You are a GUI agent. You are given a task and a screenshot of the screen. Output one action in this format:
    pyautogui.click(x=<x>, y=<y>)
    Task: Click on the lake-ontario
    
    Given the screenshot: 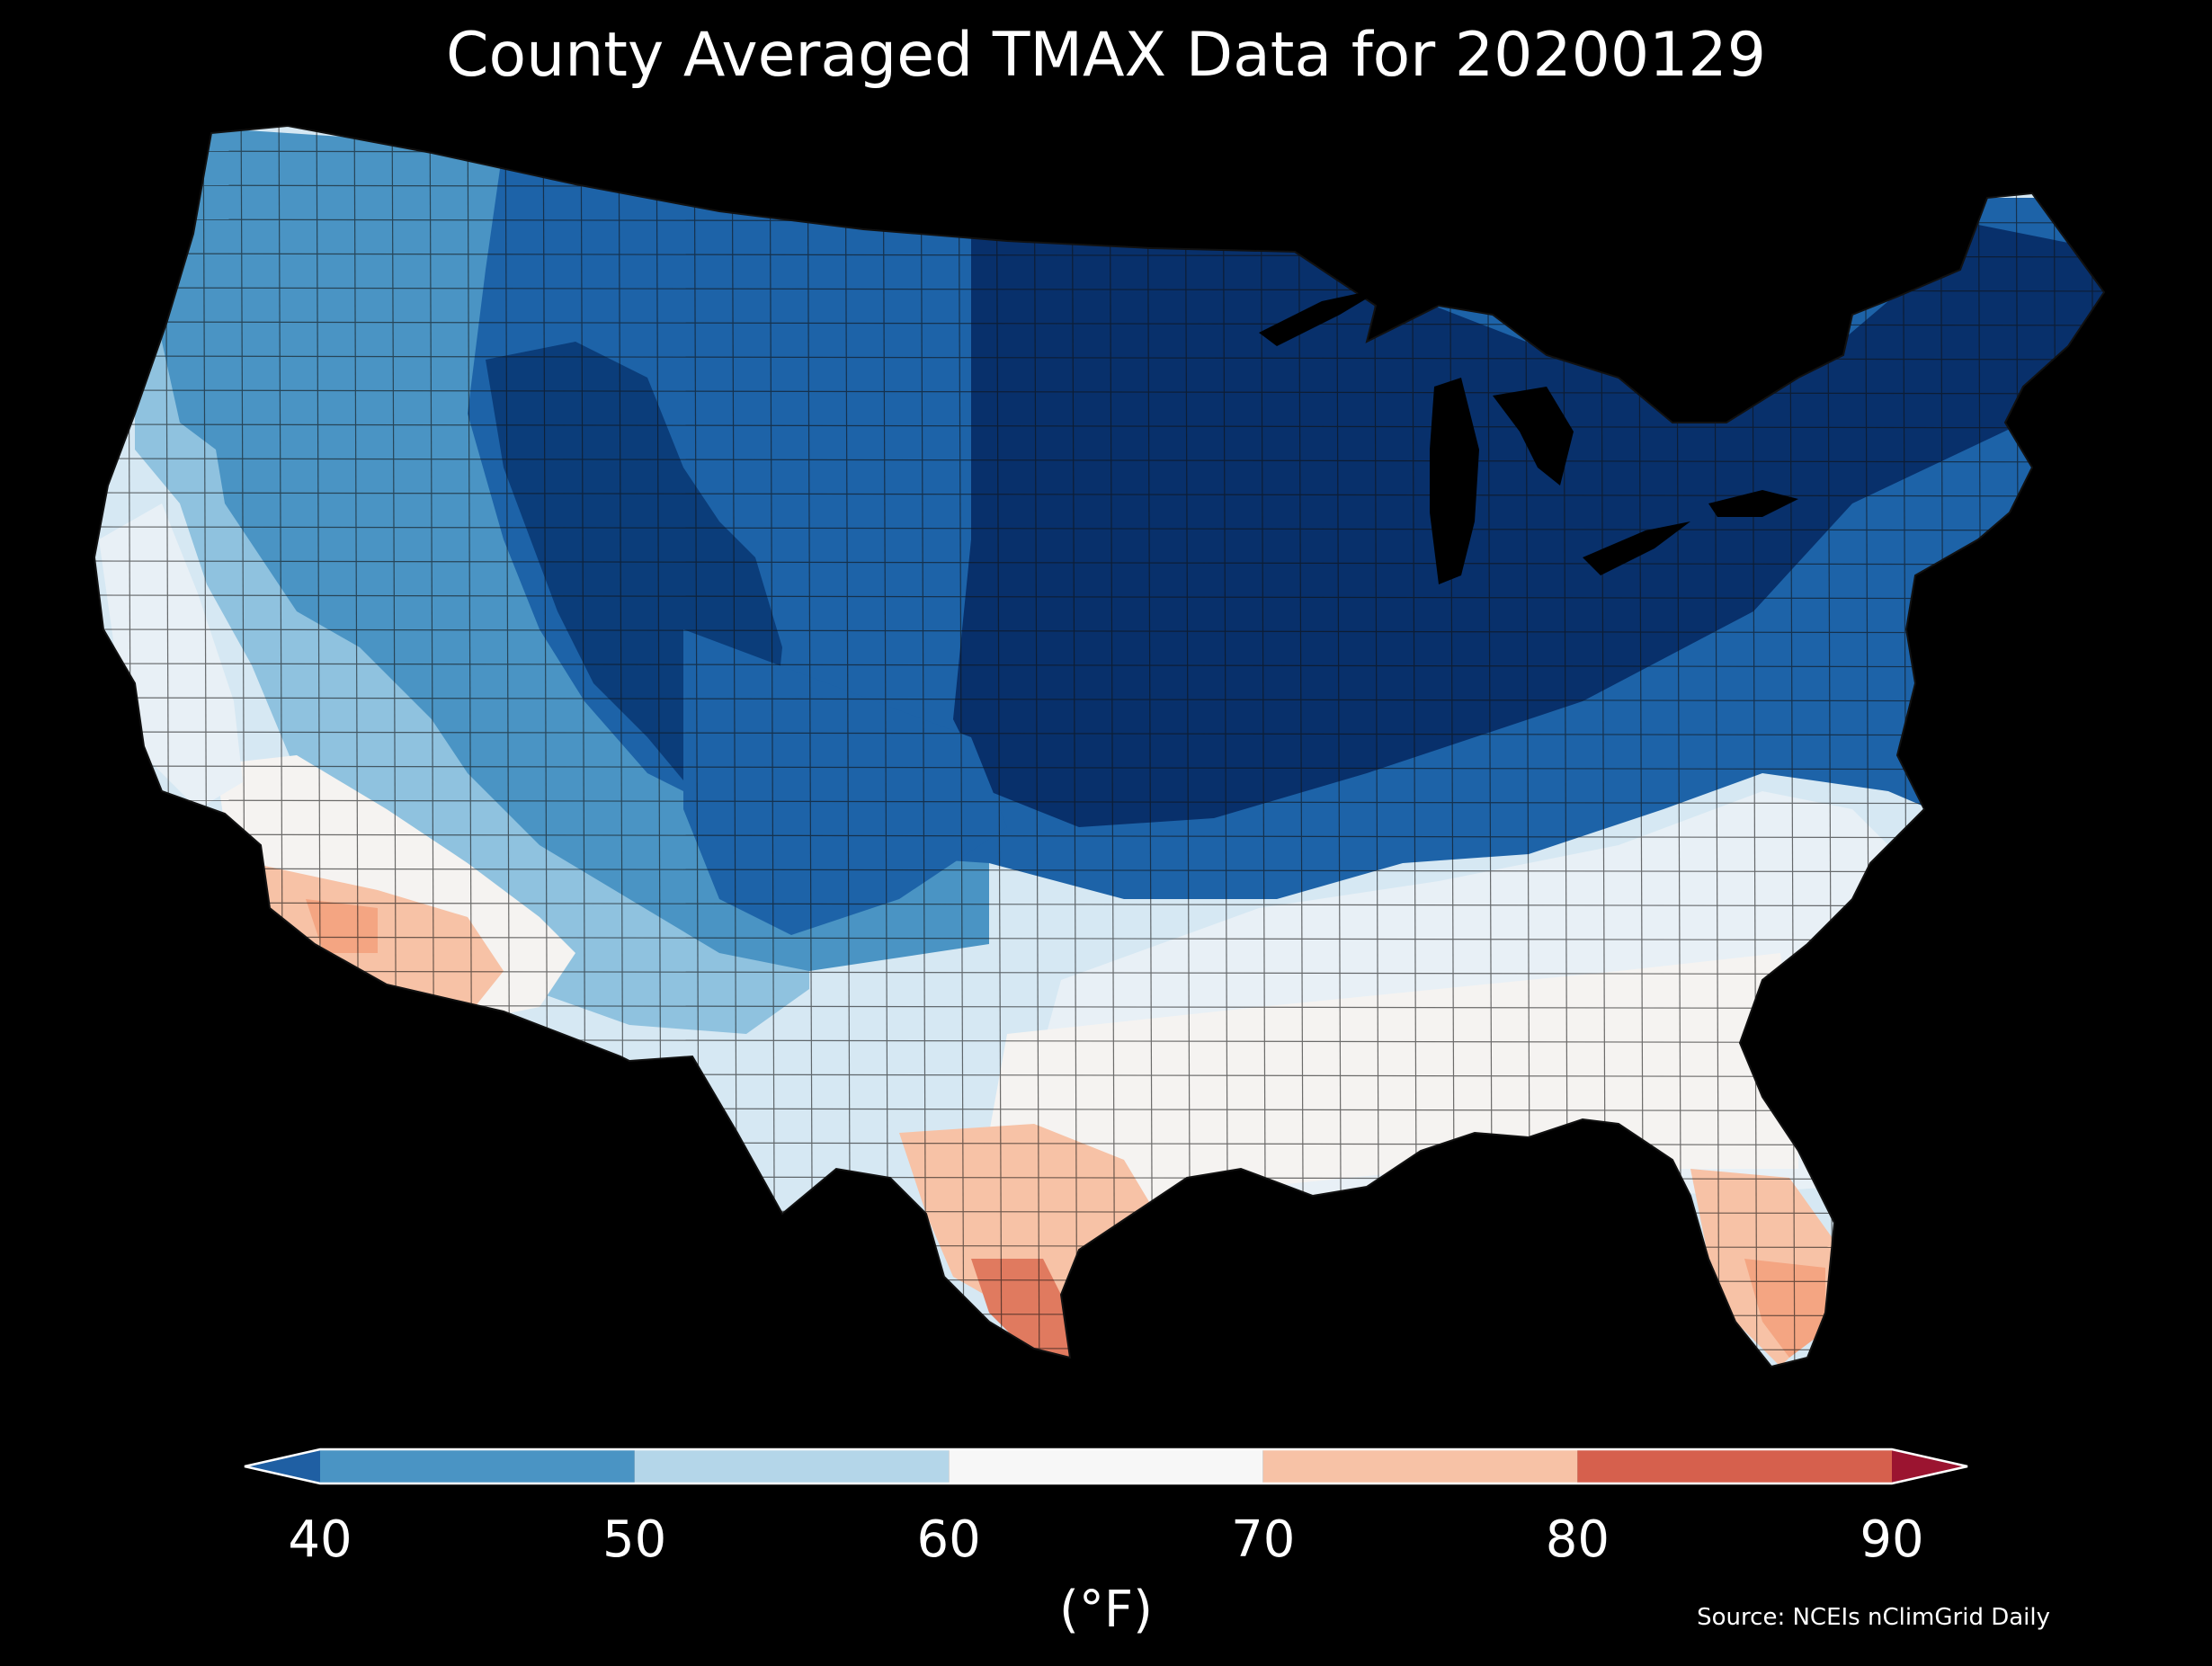 What is the action you would take?
    pyautogui.click(x=1753, y=504)
    